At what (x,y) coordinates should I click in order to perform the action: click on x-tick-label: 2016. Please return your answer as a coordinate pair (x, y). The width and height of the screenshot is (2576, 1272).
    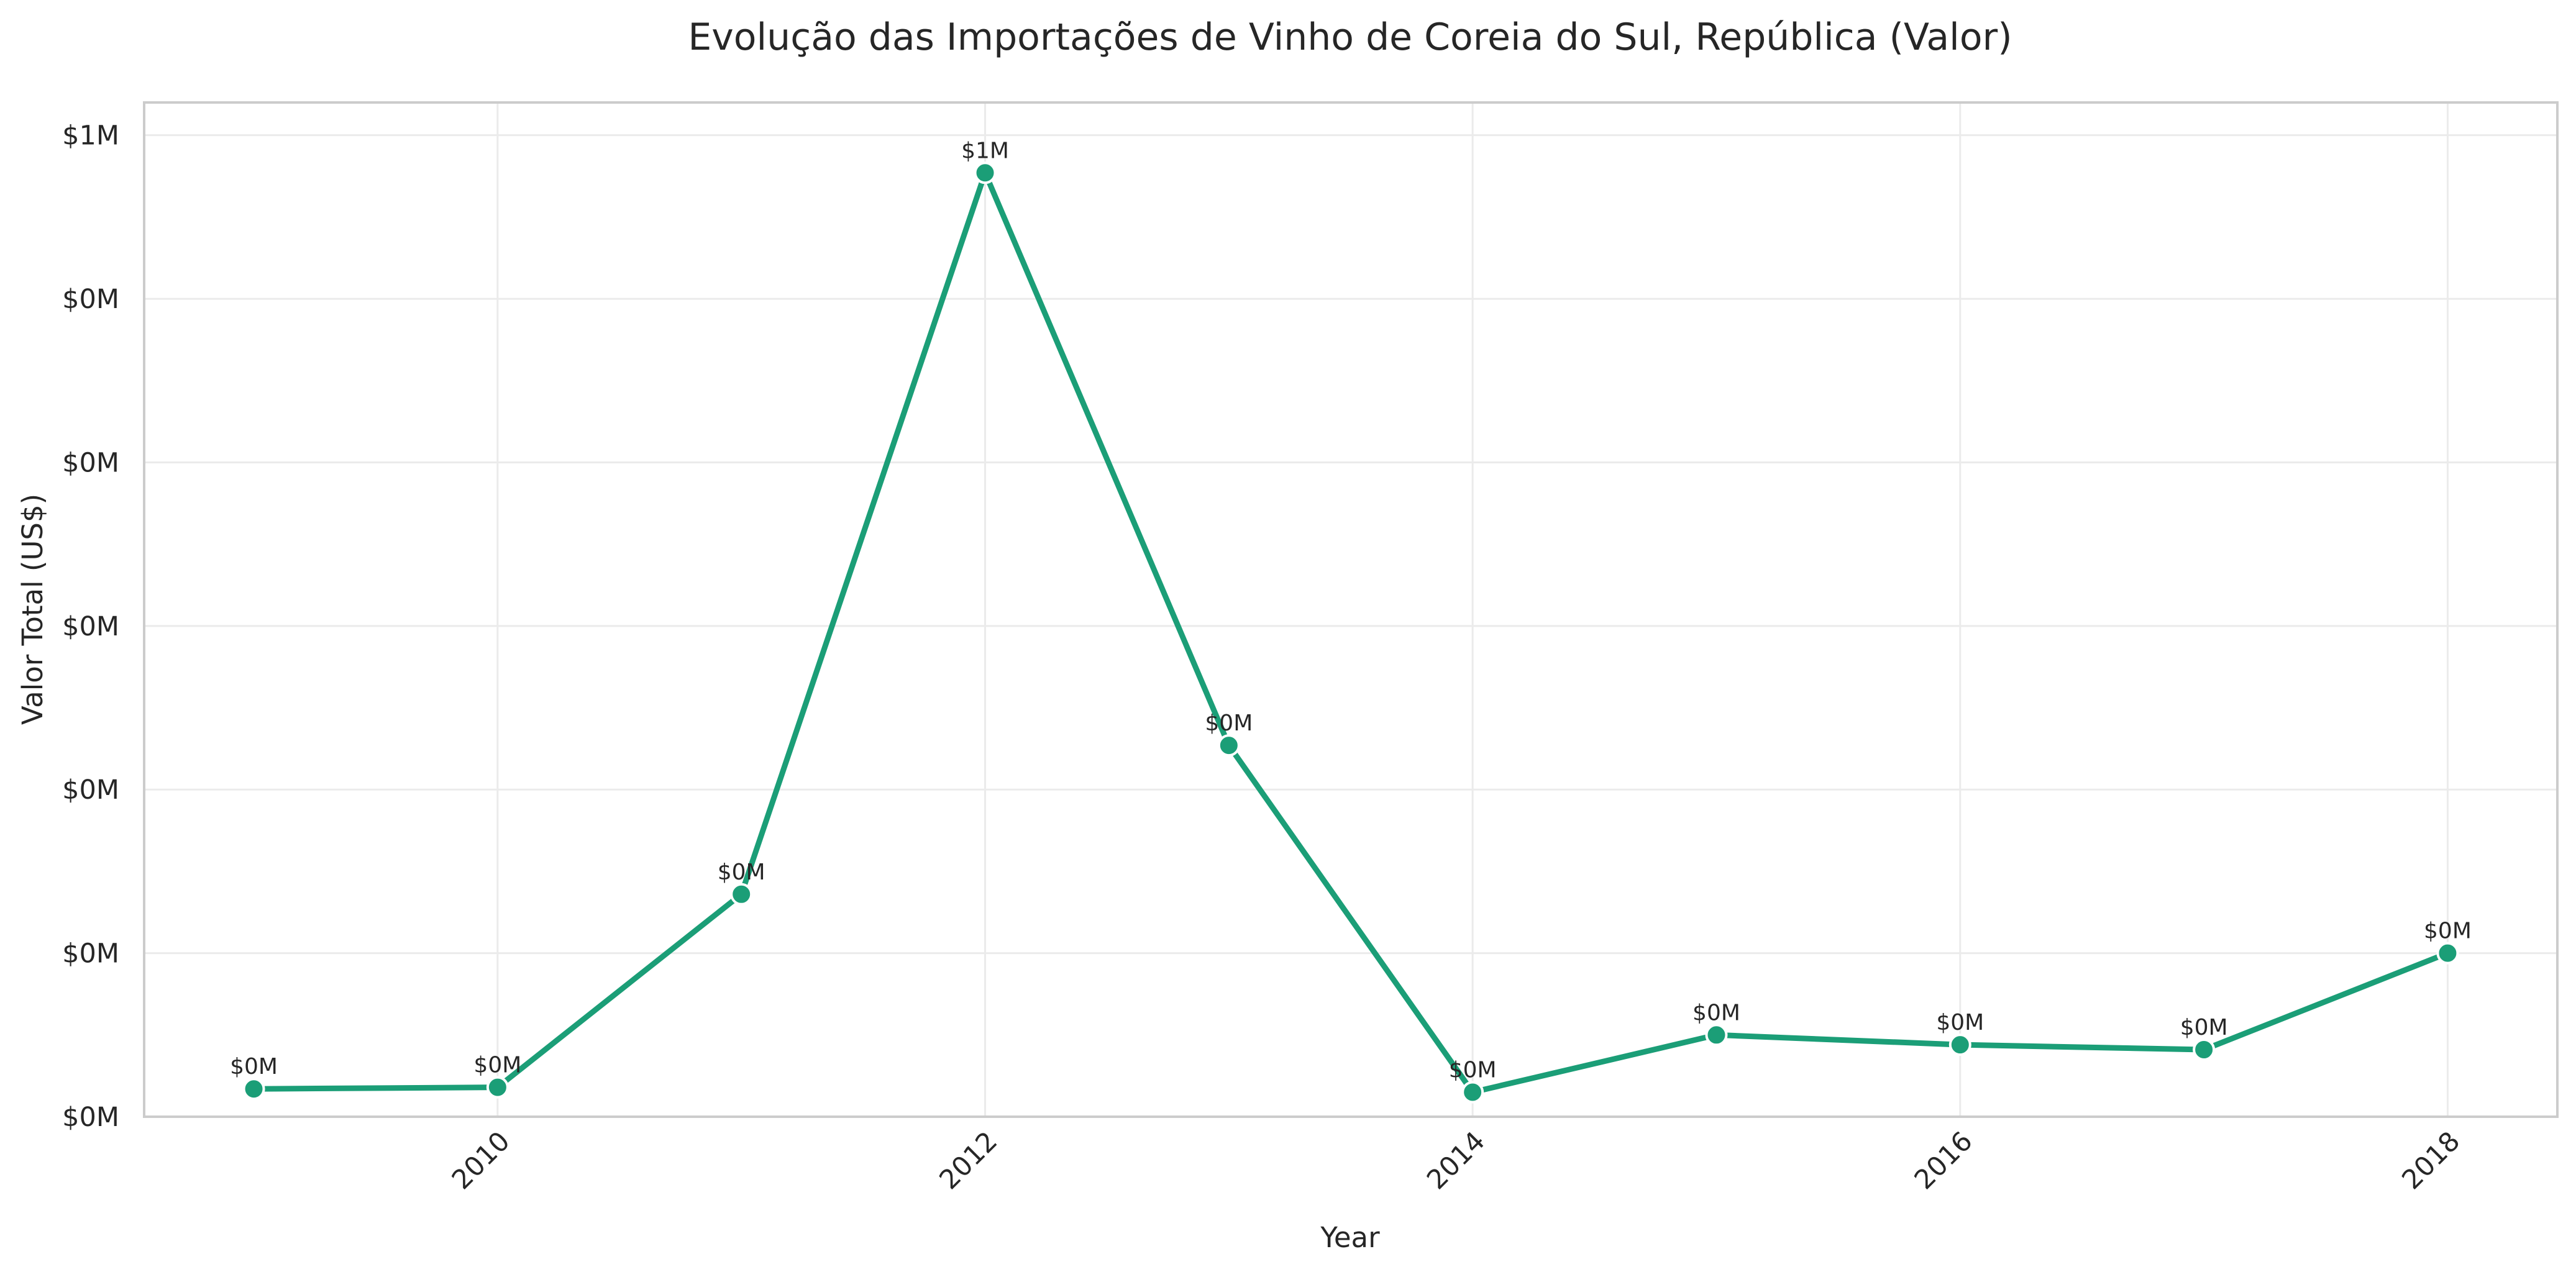
    Looking at the image, I should click on (1944, 1160).